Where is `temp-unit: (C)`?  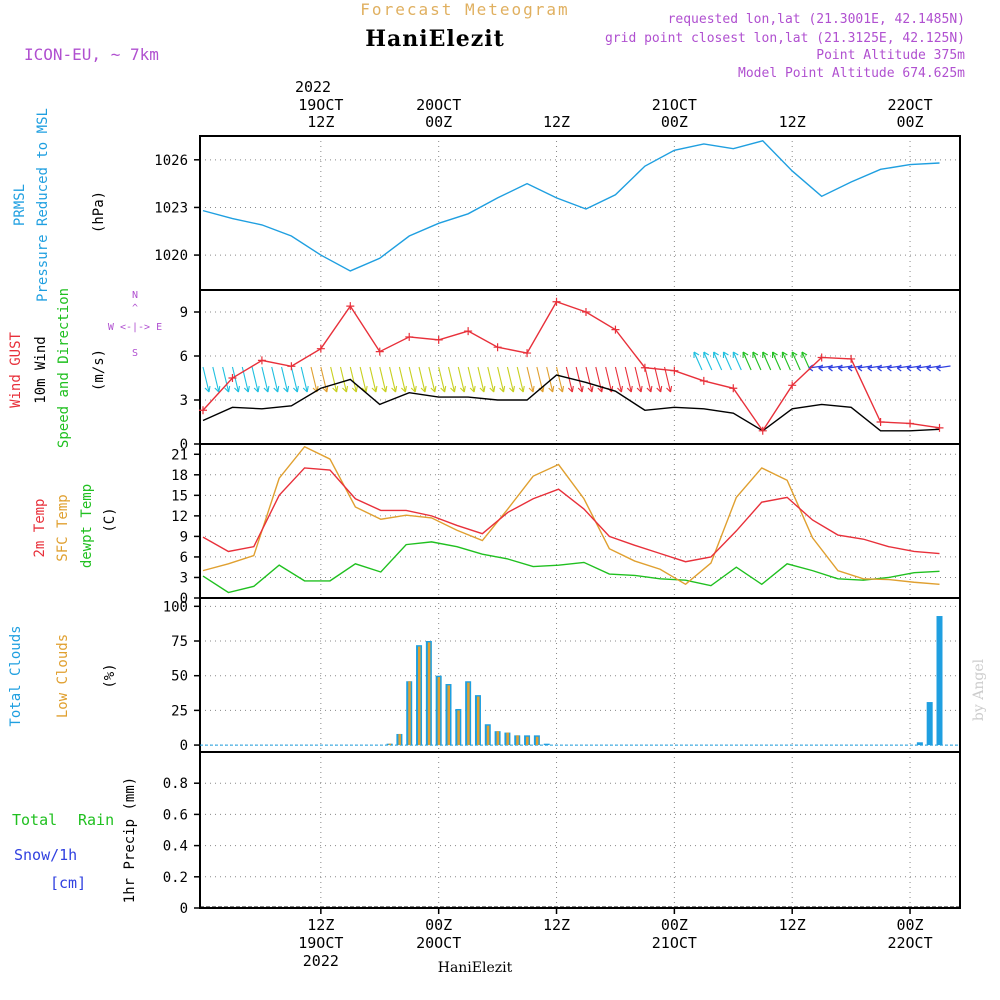
temp-unit: (C) is located at coordinates (110, 519).